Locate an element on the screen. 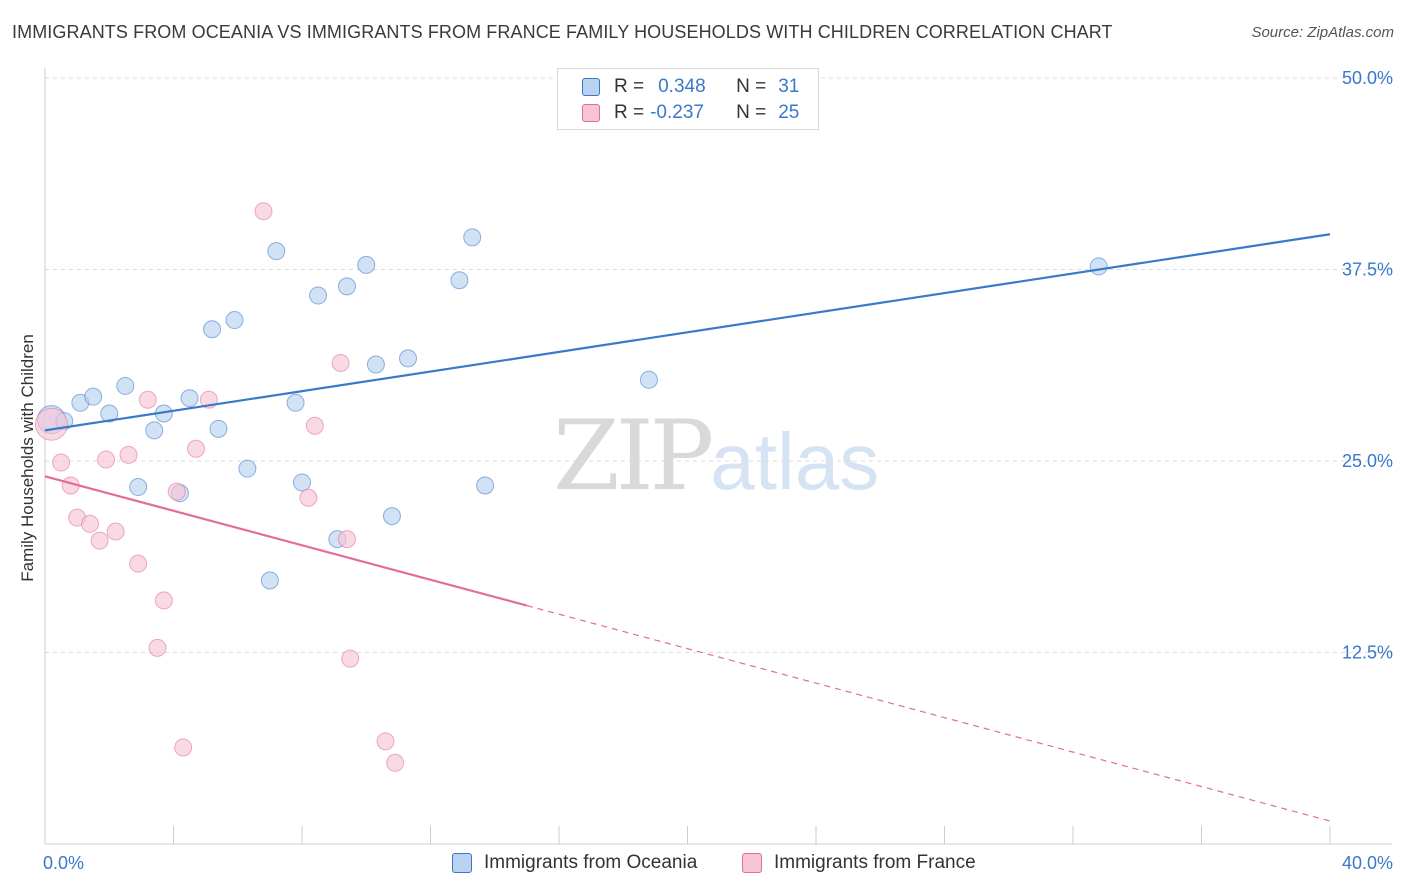 This screenshot has height=892, width=1406. series-name-france: Immigrants from France is located at coordinates (875, 862).